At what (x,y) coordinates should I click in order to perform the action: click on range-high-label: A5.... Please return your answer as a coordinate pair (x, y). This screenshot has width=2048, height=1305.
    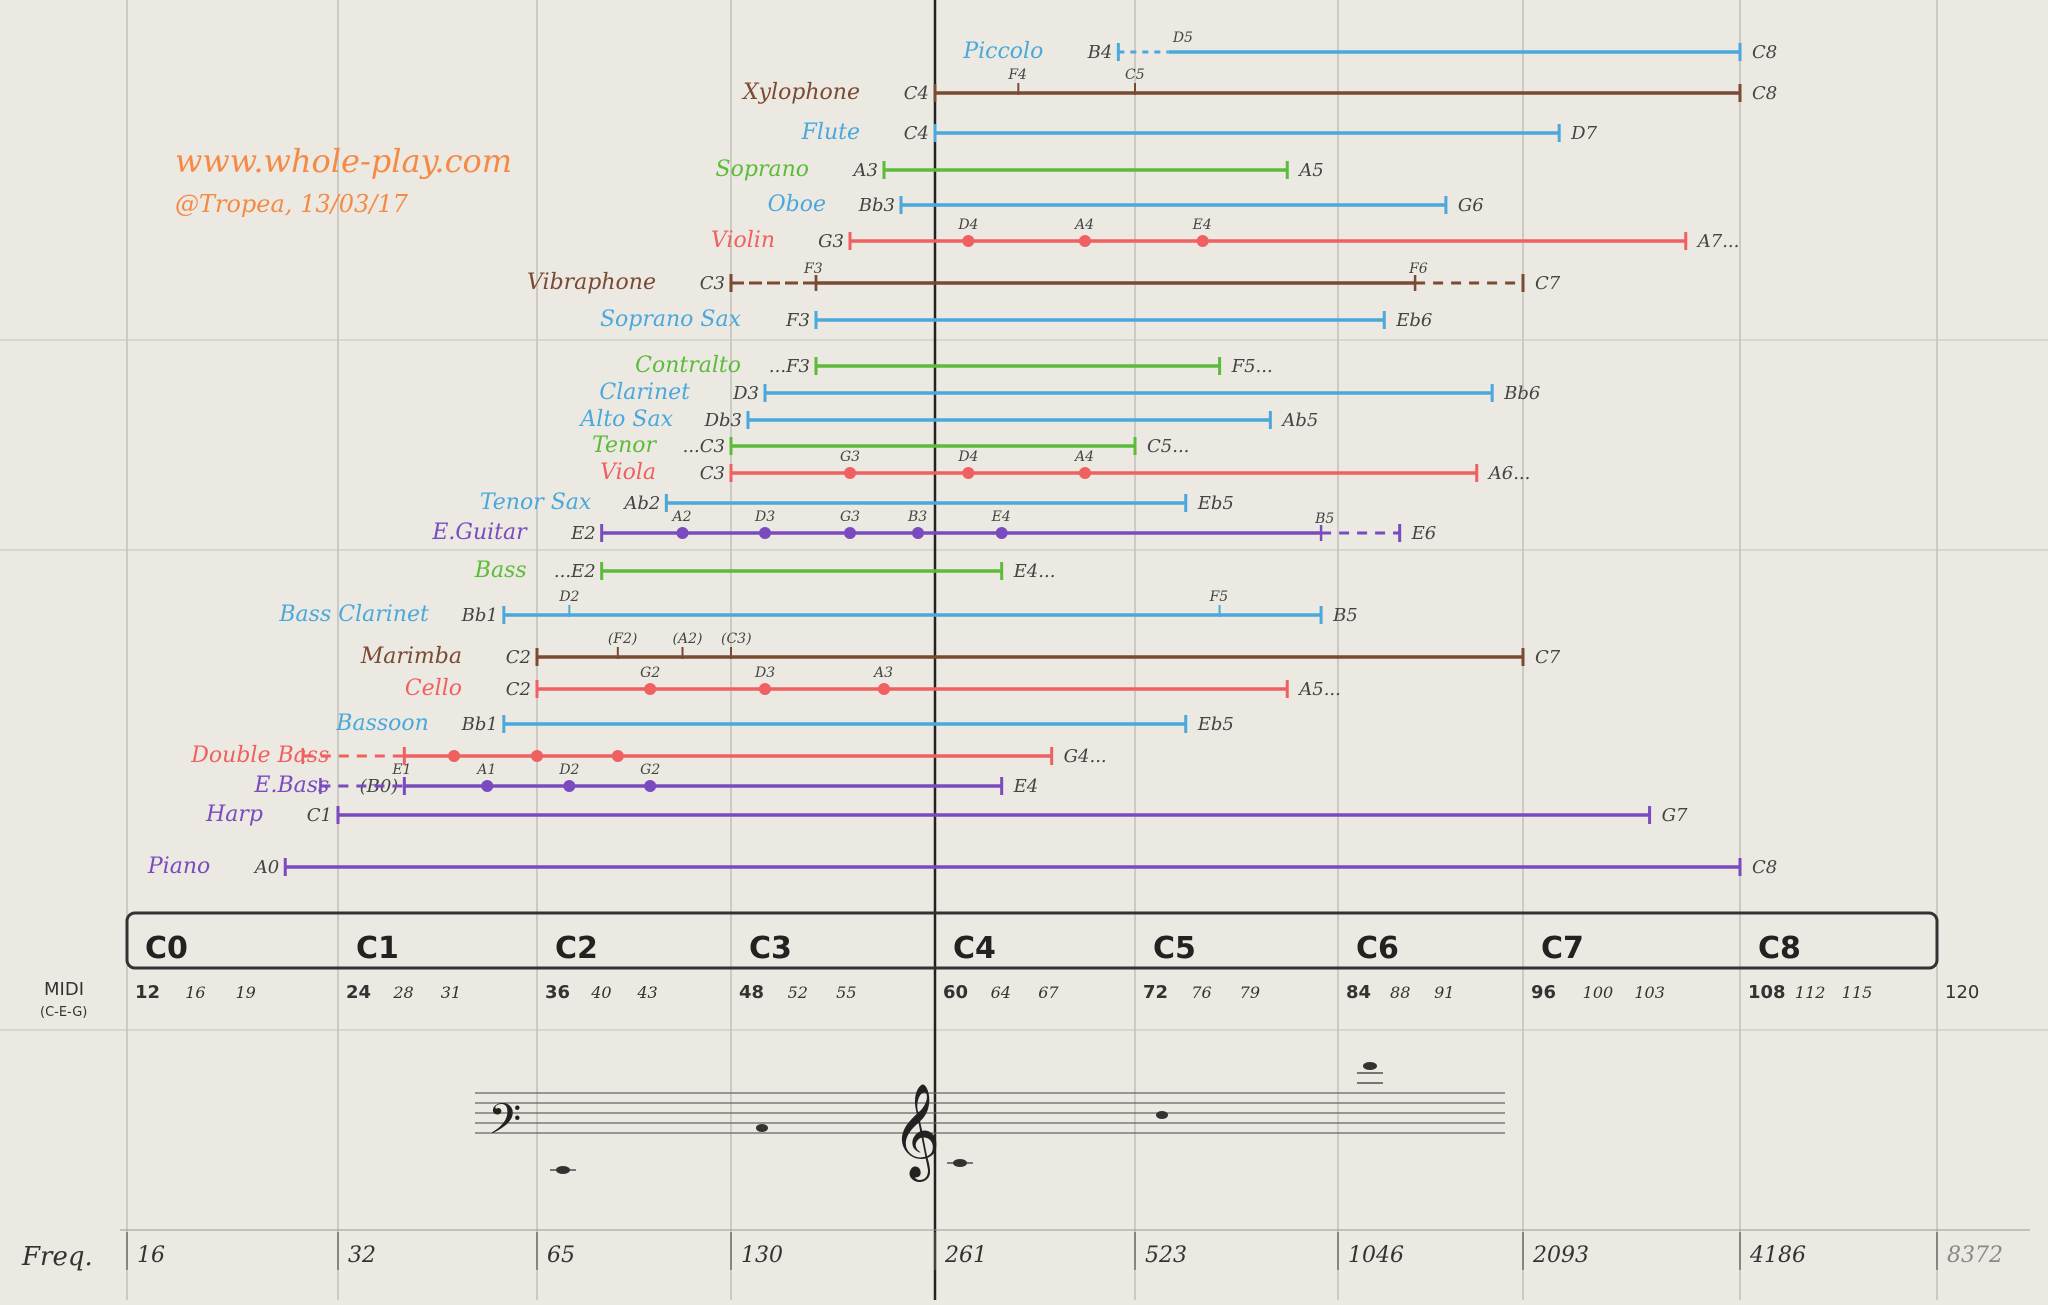
    Looking at the image, I should click on (1319, 689).